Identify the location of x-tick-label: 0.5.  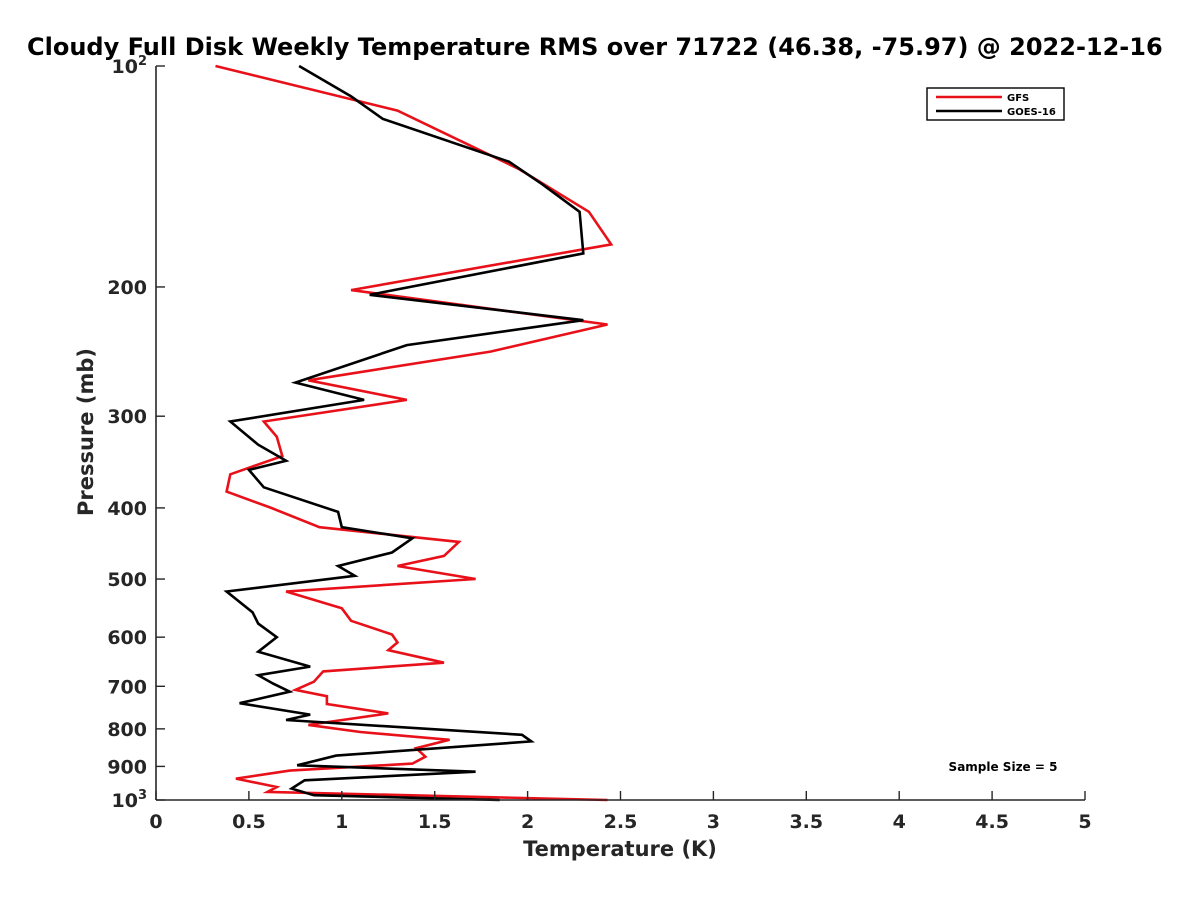
(249, 822).